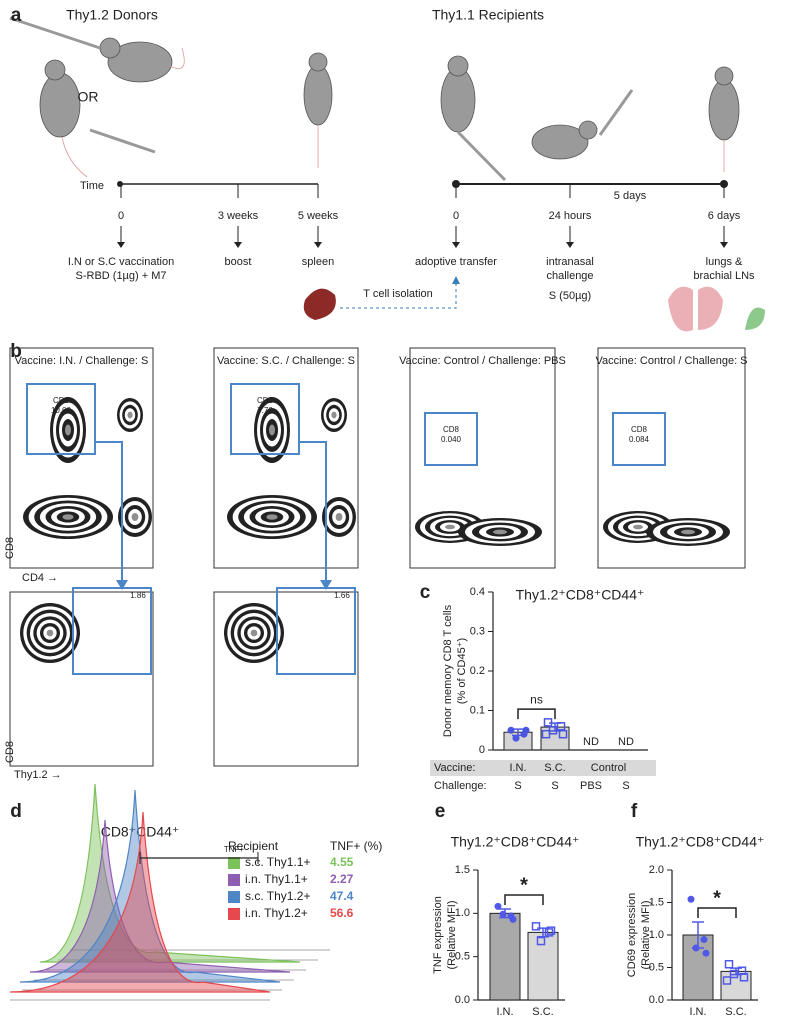  What do you see at coordinates (656, 870) in the screenshot?
I see `y-tick-label: 2.0` at bounding box center [656, 870].